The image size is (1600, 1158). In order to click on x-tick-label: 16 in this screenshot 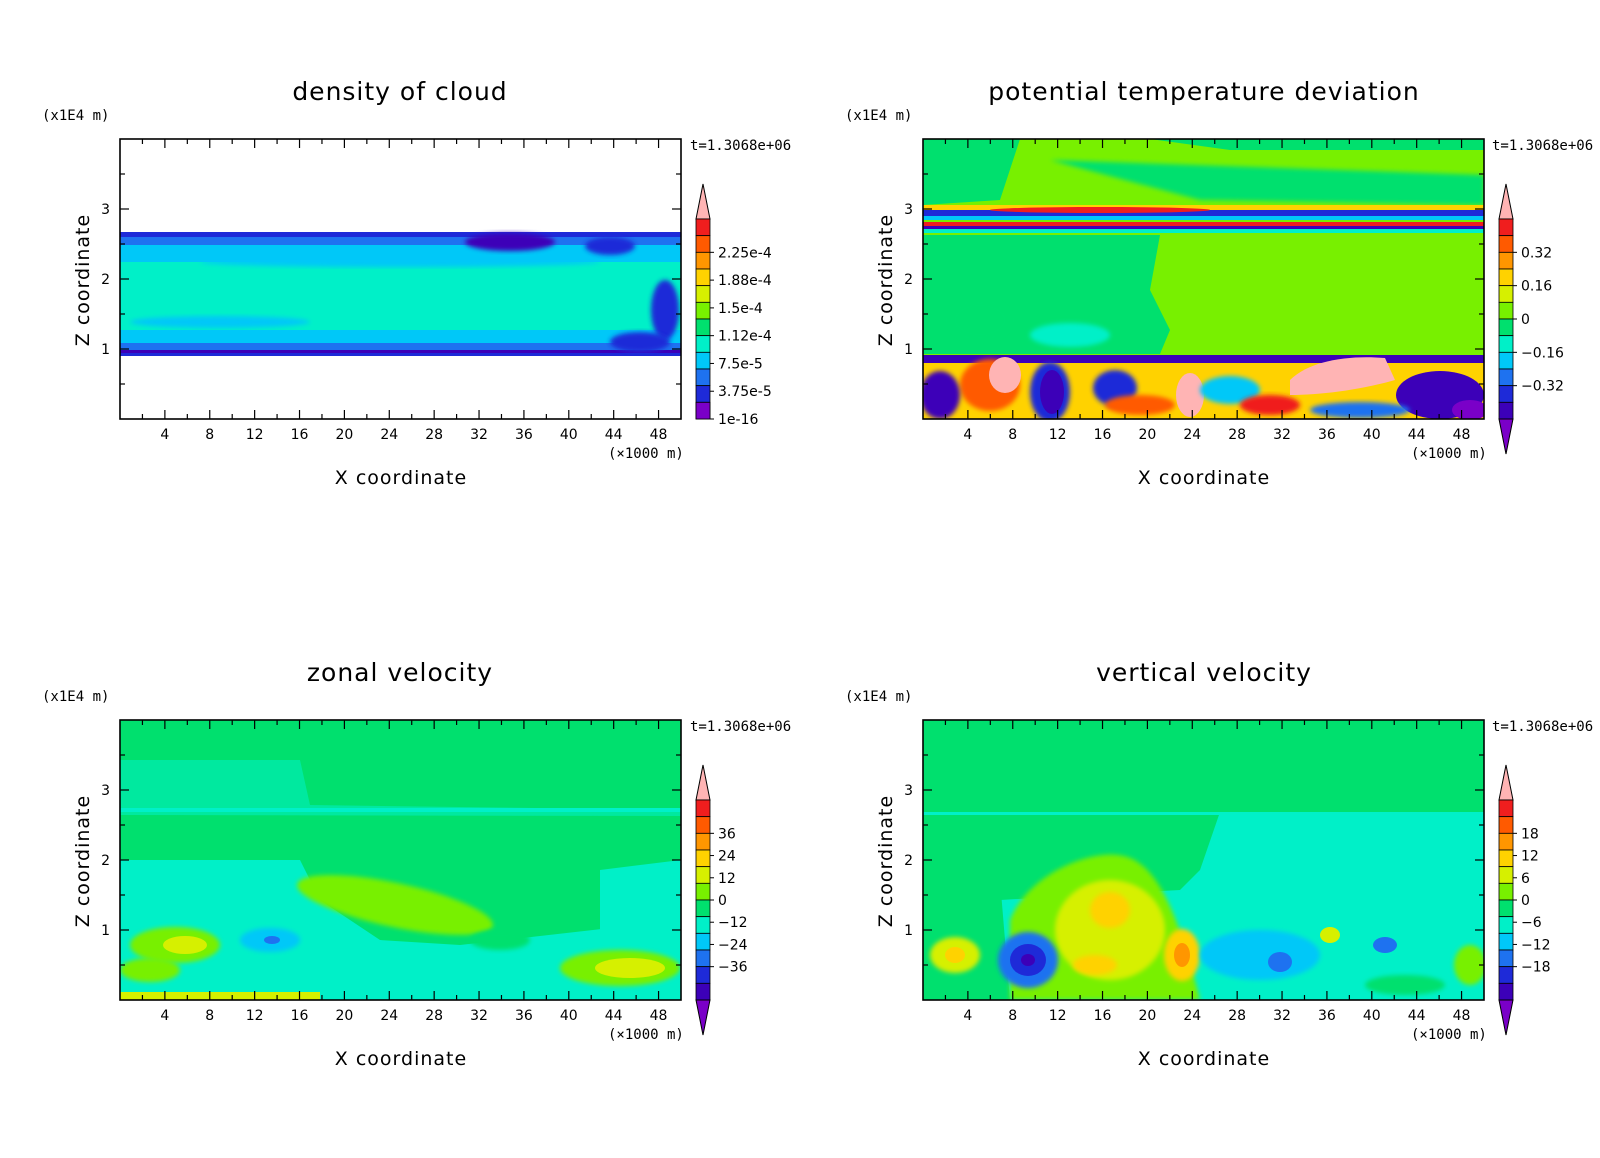, I will do `click(1103, 435)`.